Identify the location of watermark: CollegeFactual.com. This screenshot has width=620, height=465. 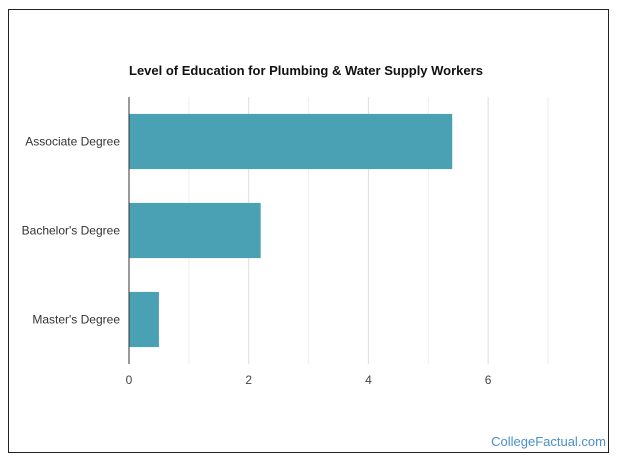
(548, 441).